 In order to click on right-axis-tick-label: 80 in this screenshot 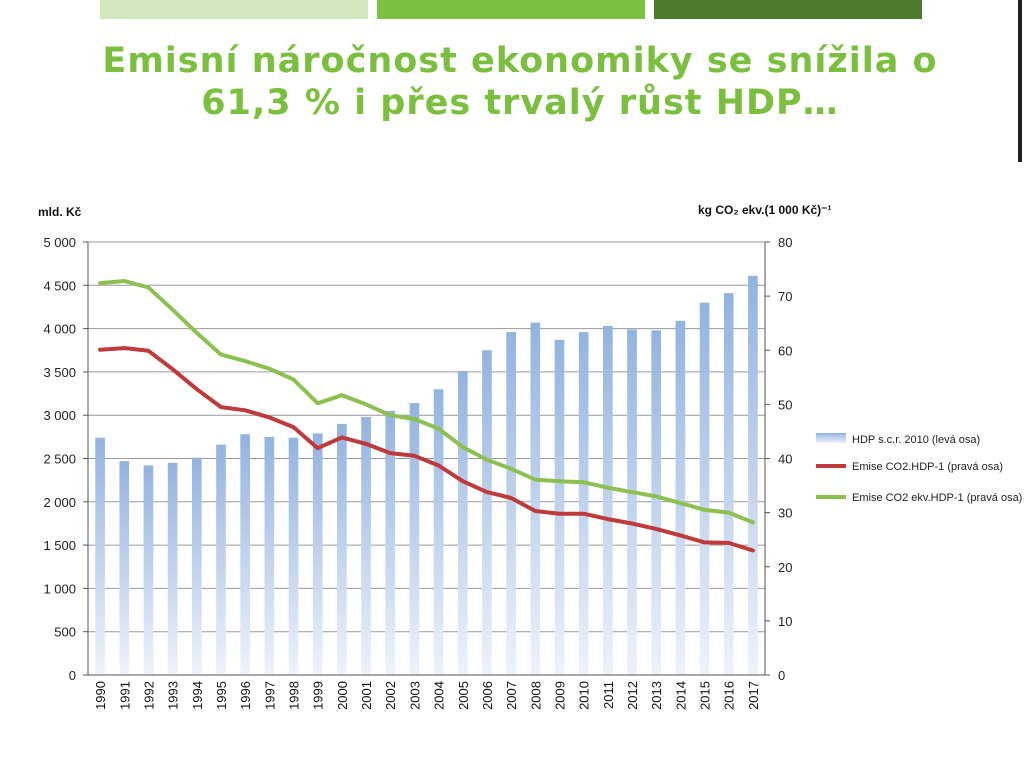, I will do `click(785, 242)`.